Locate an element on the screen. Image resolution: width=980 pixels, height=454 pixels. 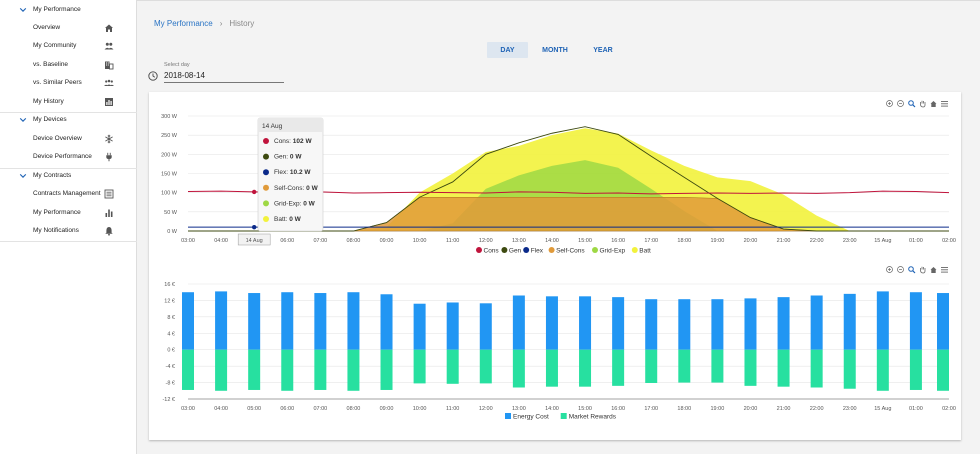
y-tick-label: 0 W is located at coordinates (172, 232).